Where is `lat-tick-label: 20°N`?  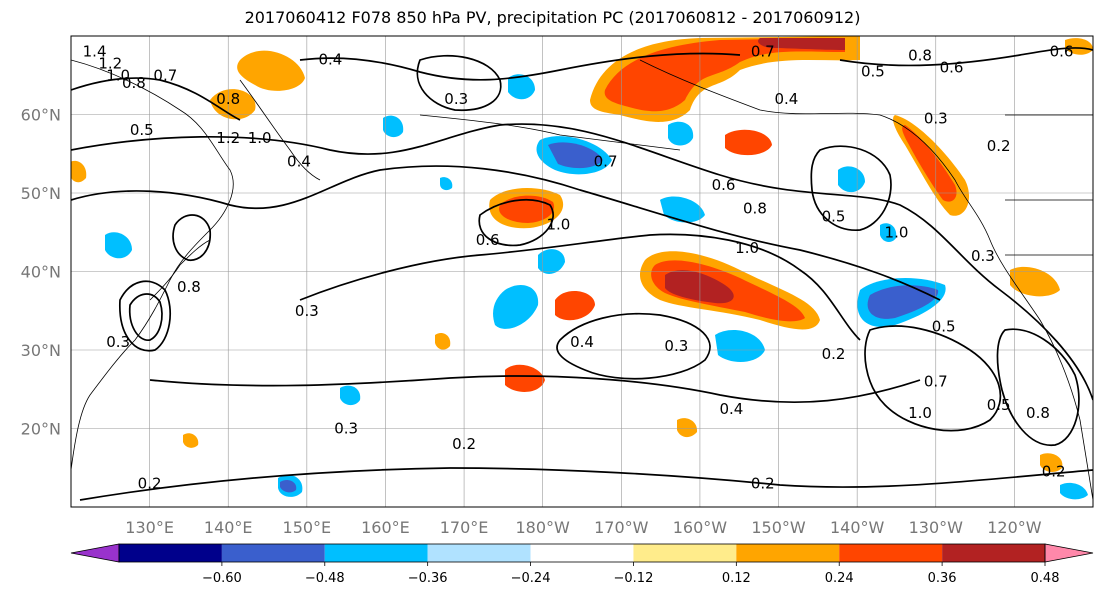
lat-tick-label: 20°N is located at coordinates (41, 429).